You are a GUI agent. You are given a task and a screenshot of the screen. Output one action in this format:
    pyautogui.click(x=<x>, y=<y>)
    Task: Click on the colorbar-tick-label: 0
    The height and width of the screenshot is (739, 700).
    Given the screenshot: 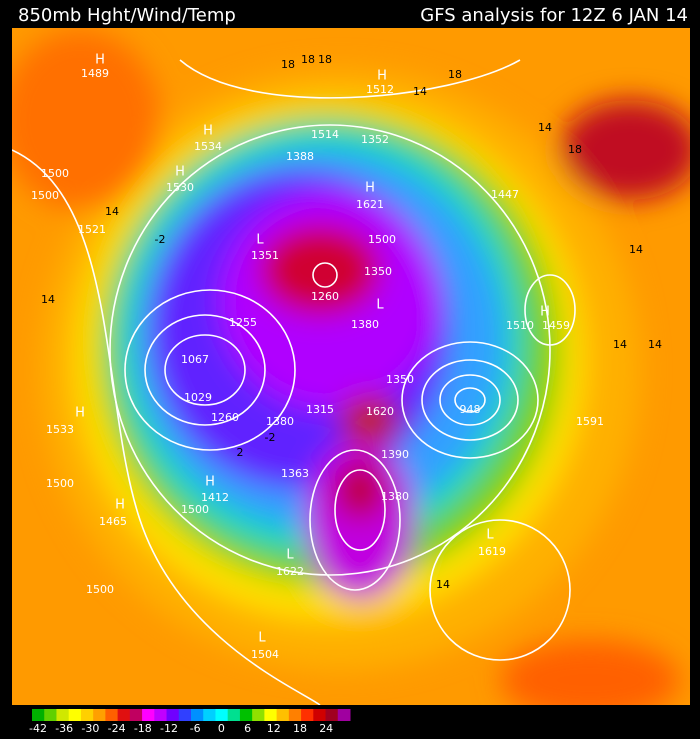 What is the action you would take?
    pyautogui.click(x=221, y=728)
    